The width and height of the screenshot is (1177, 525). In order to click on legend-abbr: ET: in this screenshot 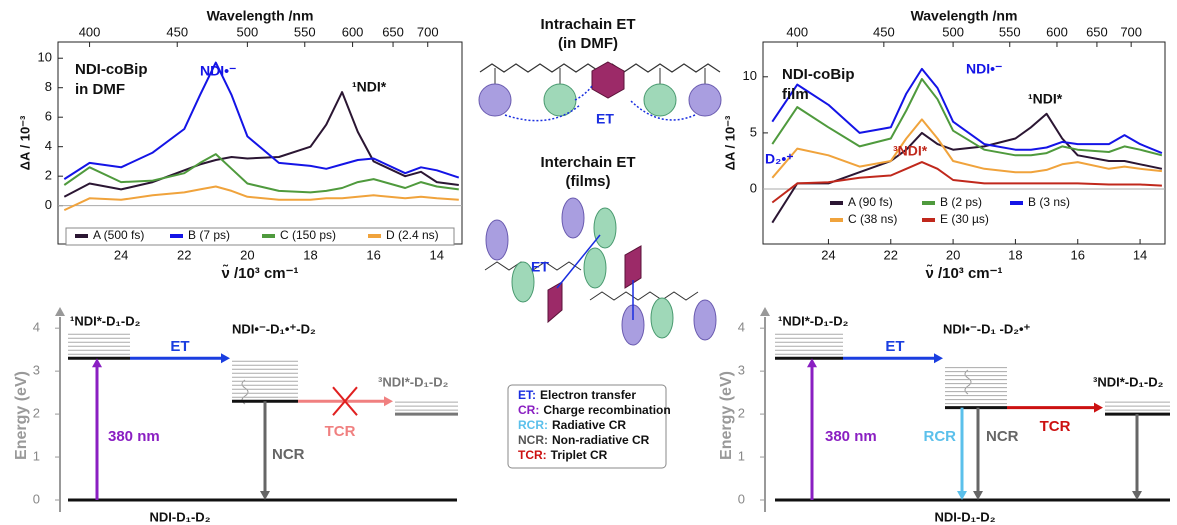, I will do `click(527, 395)`.